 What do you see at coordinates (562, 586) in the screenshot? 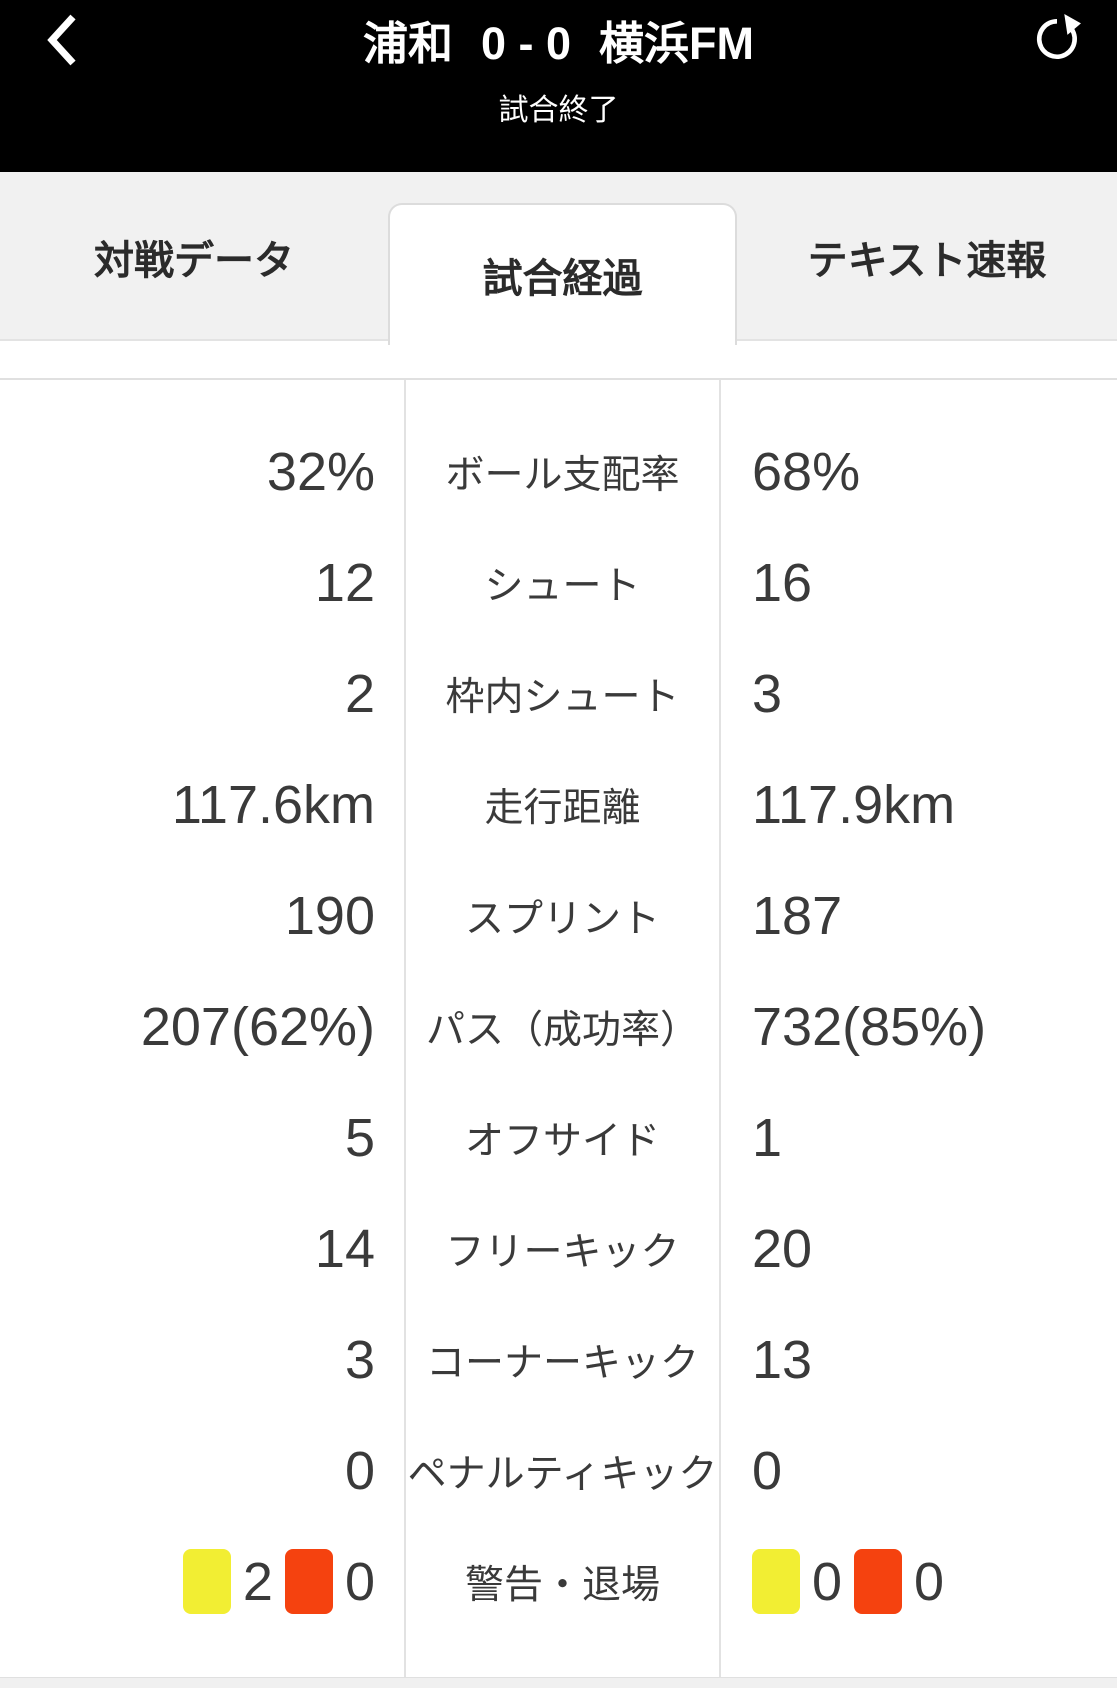
I see `stat-label: シュート` at bounding box center [562, 586].